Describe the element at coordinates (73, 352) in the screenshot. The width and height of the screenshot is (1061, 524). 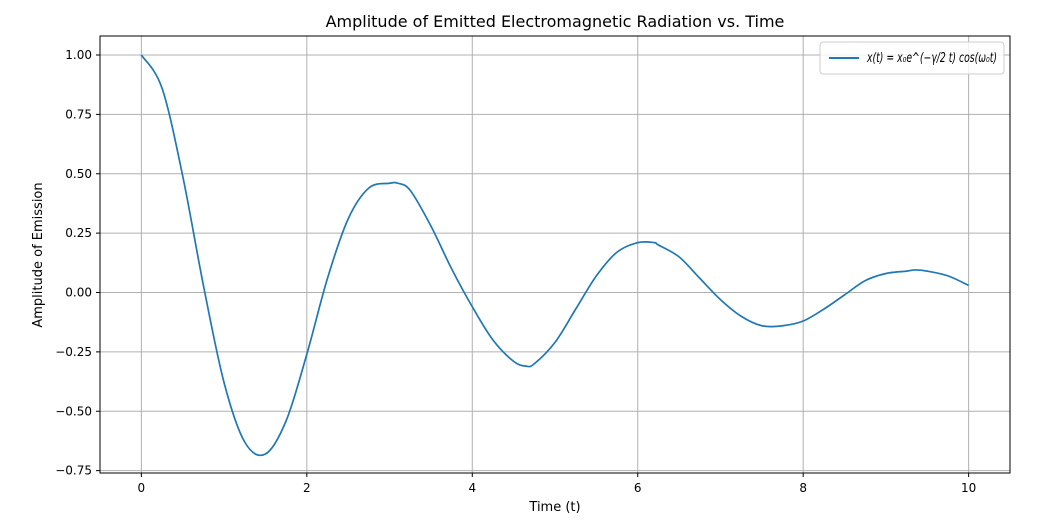
I see `y-tick-label: −0.25` at that location.